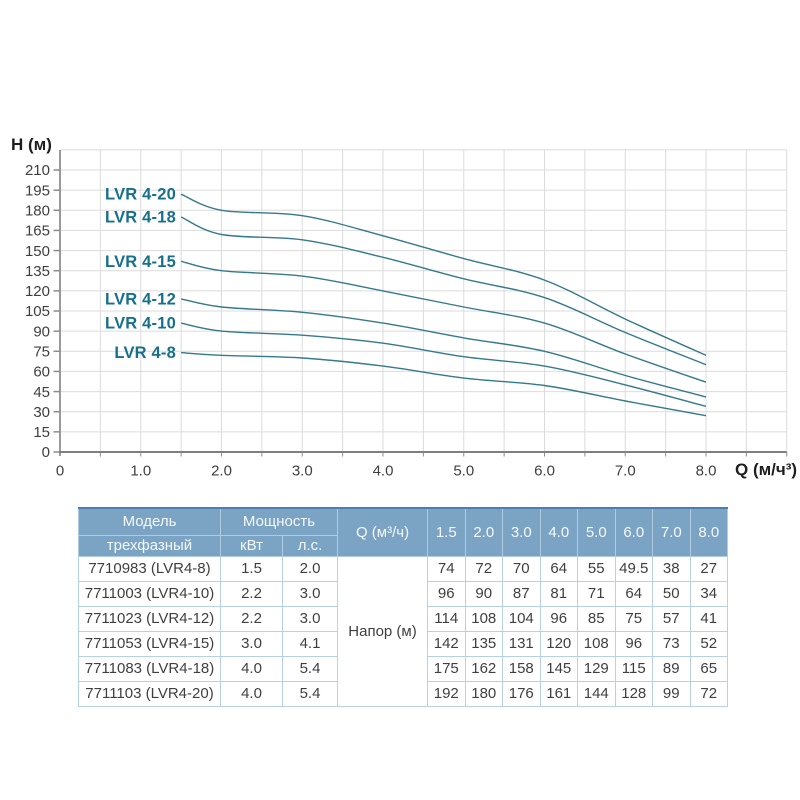 This screenshot has height=800, width=800. What do you see at coordinates (634, 568) in the screenshot?
I see `head-cell: 49.5` at bounding box center [634, 568].